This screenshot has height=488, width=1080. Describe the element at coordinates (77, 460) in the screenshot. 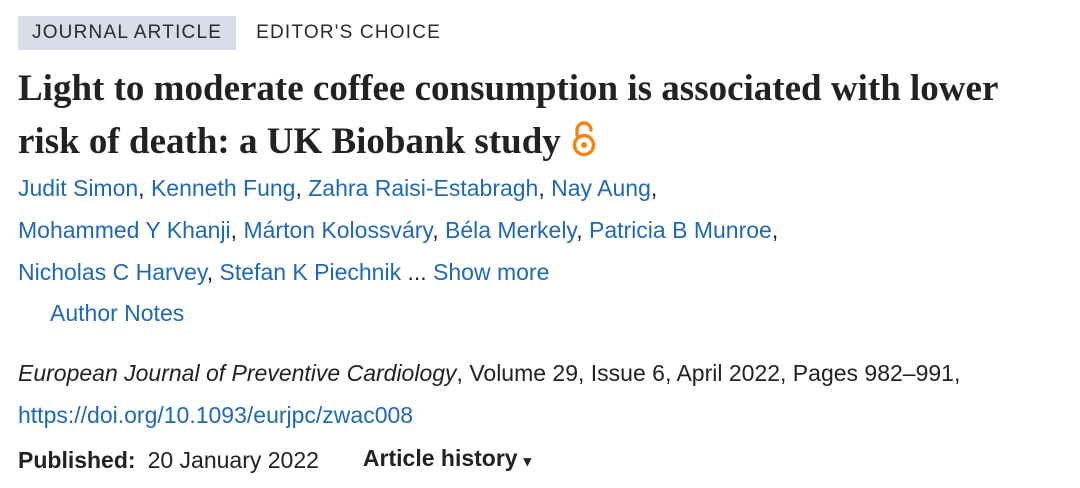

I see `published-label: Published:` at that location.